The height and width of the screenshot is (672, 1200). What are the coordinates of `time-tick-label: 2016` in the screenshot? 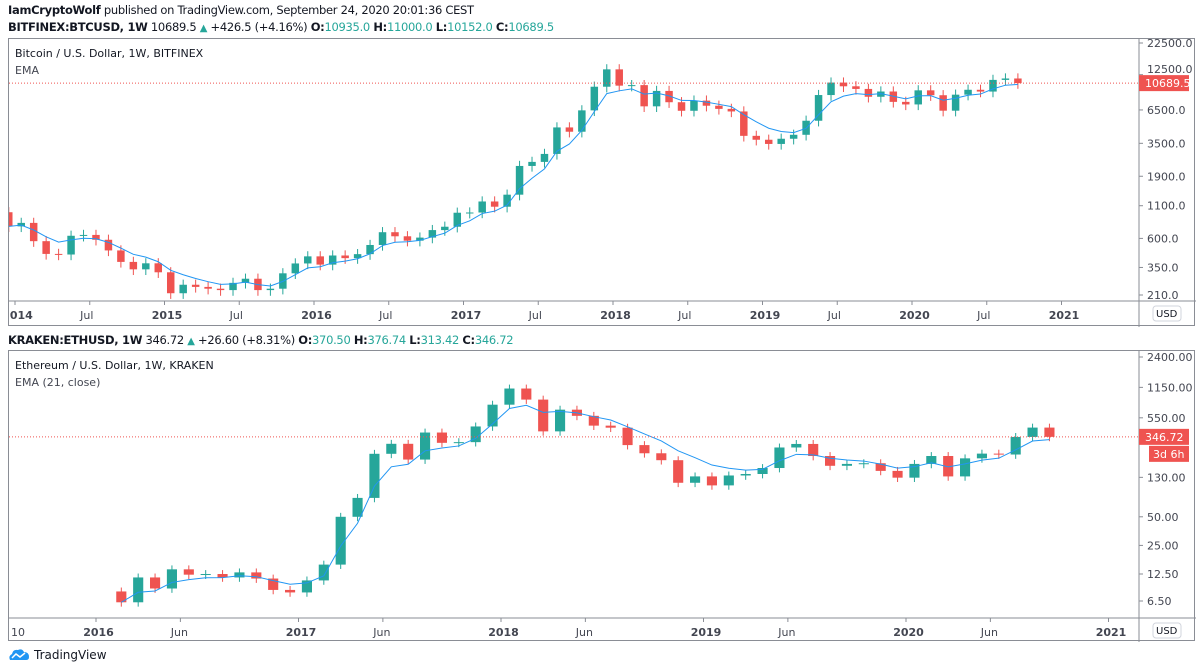 It's located at (316, 315).